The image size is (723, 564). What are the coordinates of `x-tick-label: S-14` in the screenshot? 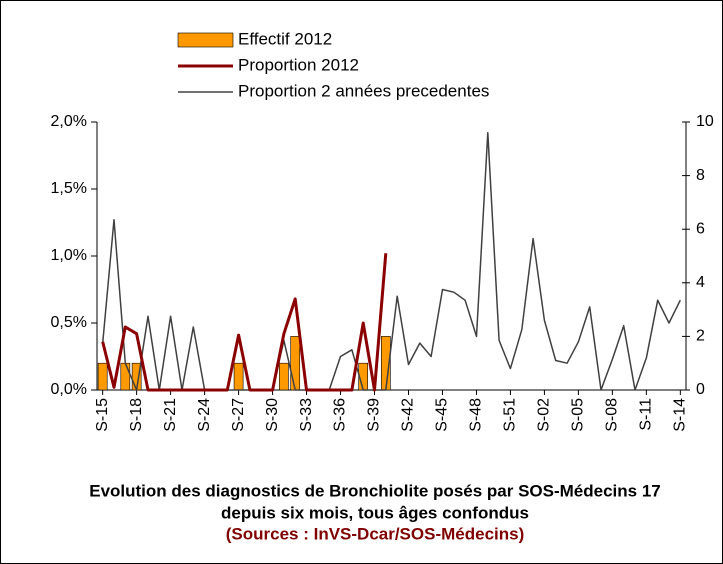 It's located at (680, 415).